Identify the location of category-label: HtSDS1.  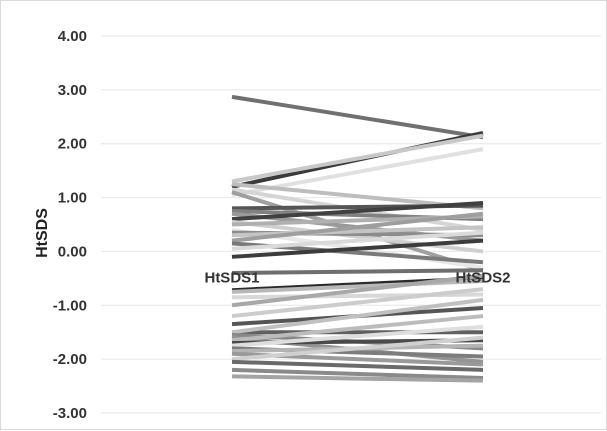
(231, 277).